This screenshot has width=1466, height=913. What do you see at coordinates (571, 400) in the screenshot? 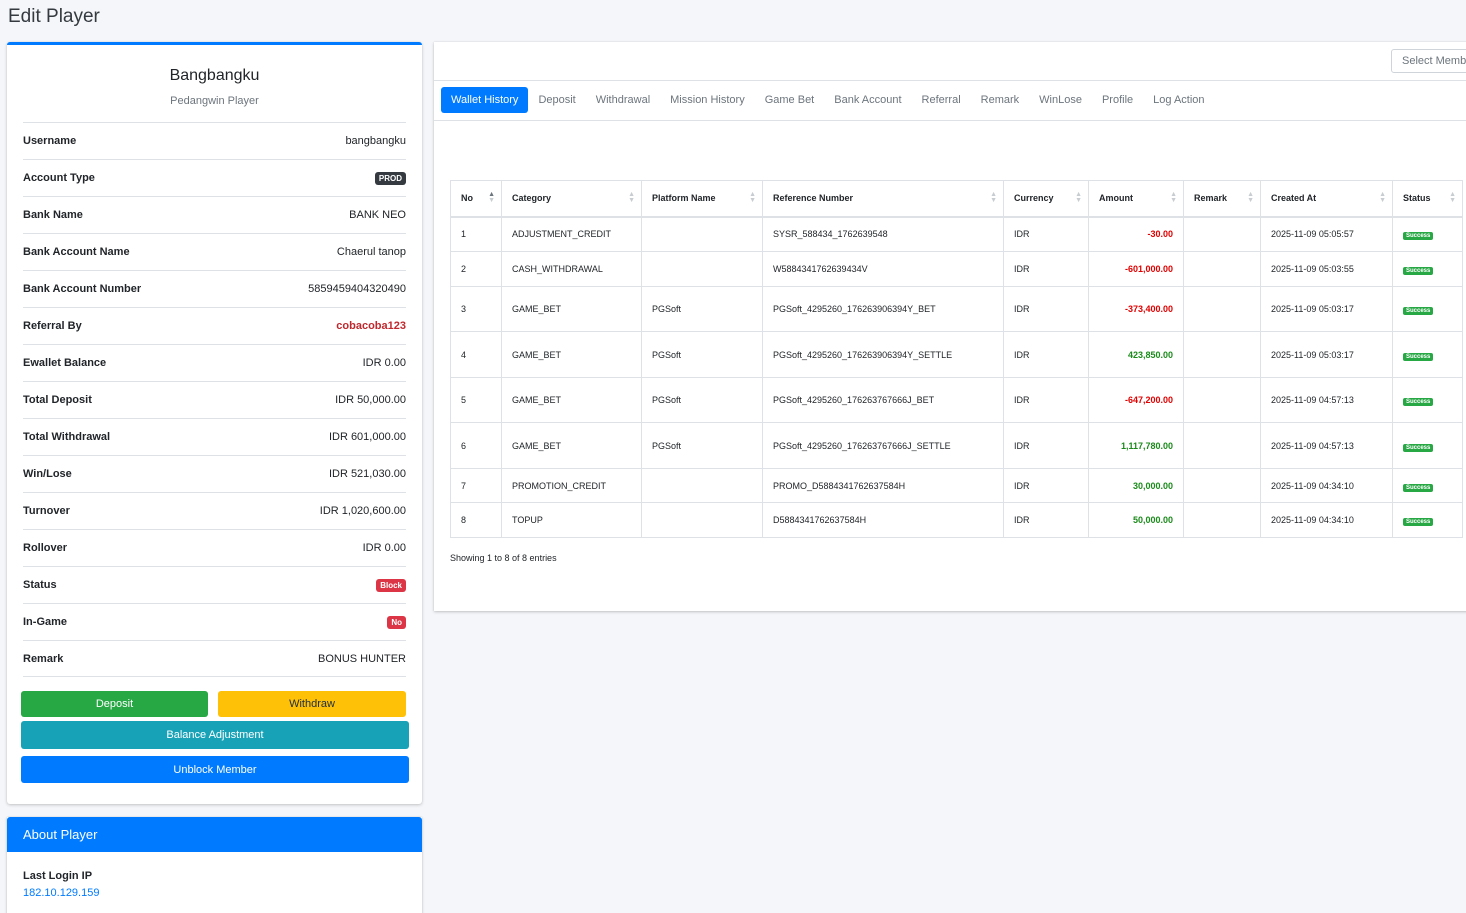
I see `cell-category: GAME_BET` at bounding box center [571, 400].